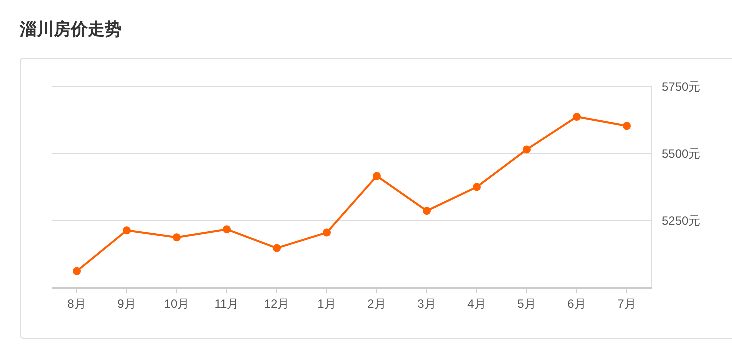  What do you see at coordinates (77, 304) in the screenshot?
I see `xtick: 8月` at bounding box center [77, 304].